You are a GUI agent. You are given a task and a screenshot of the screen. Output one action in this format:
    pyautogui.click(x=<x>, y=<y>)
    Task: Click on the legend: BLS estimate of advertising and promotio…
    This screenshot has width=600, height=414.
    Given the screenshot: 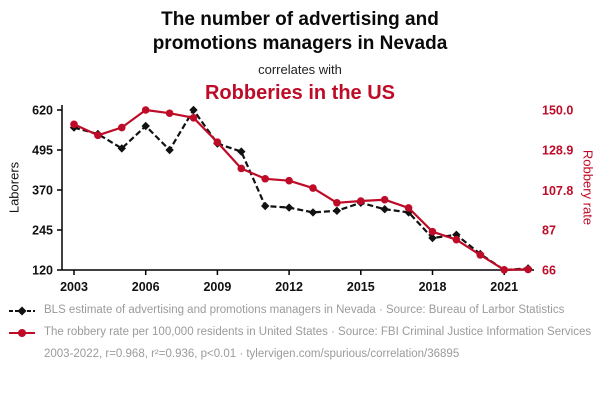 What is the action you would take?
    pyautogui.click(x=300, y=332)
    